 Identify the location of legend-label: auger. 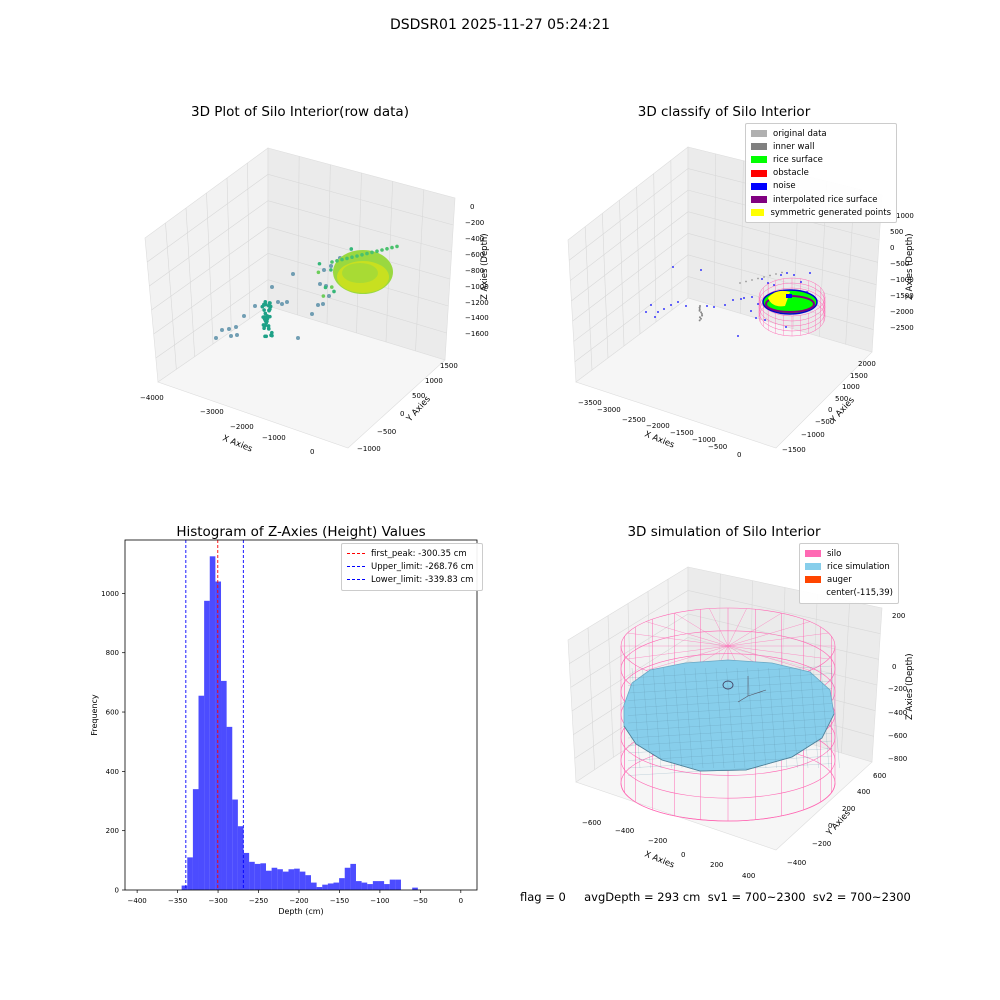
(839, 579).